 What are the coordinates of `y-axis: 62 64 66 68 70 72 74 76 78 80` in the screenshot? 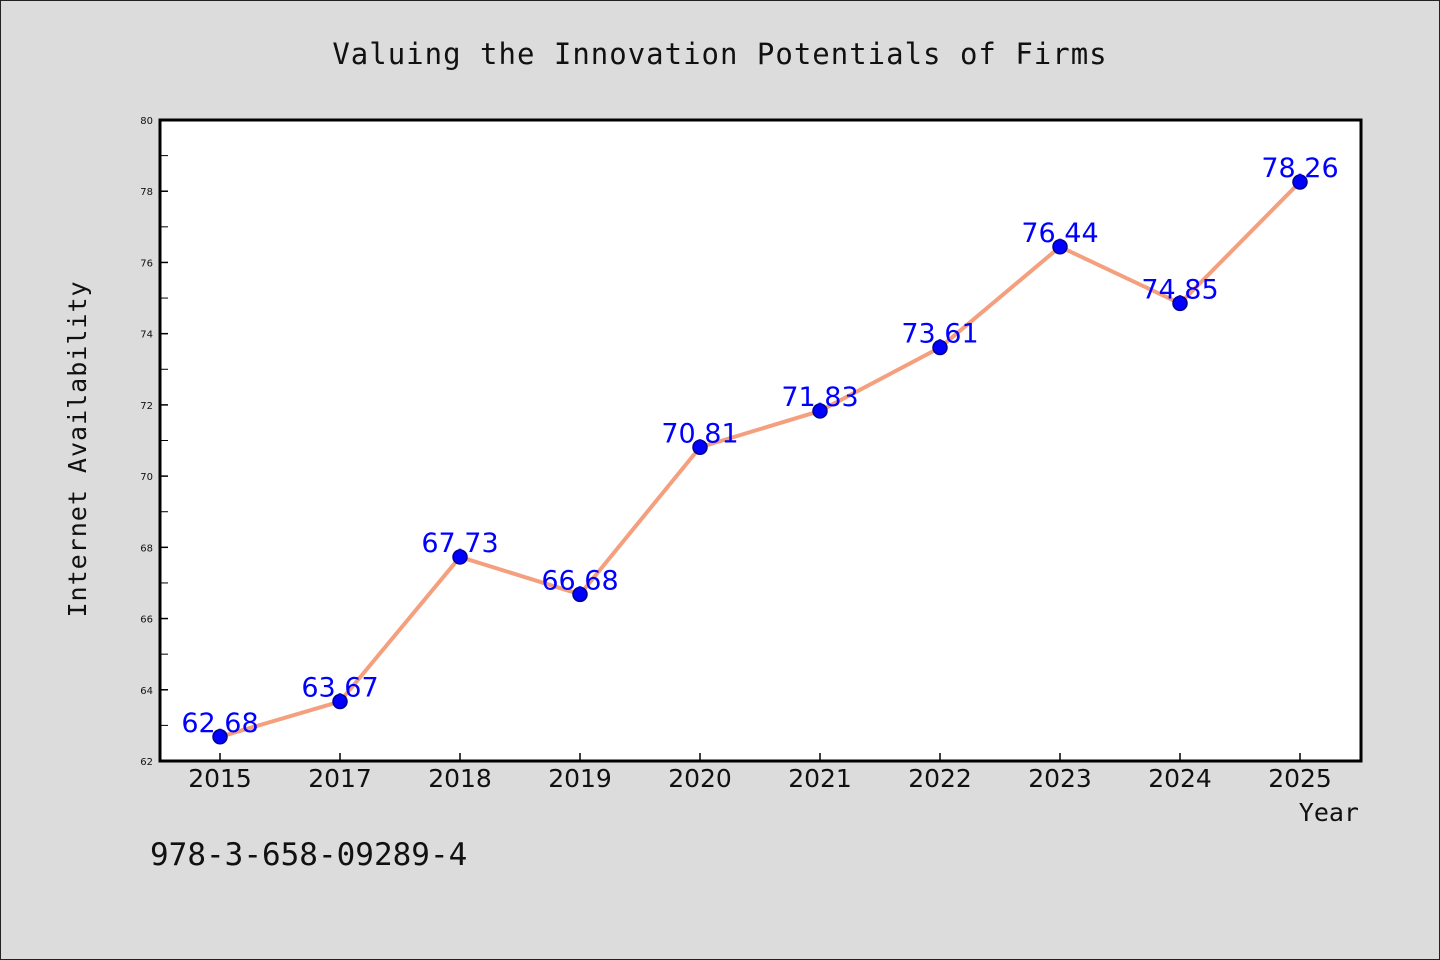 It's located at (154, 442).